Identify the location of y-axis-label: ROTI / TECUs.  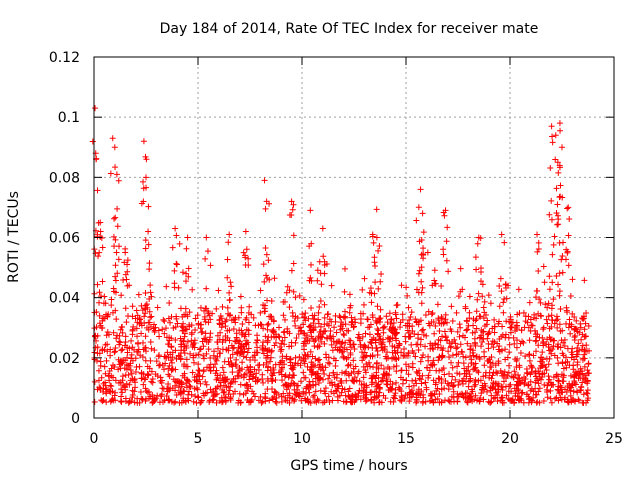
(14, 237).